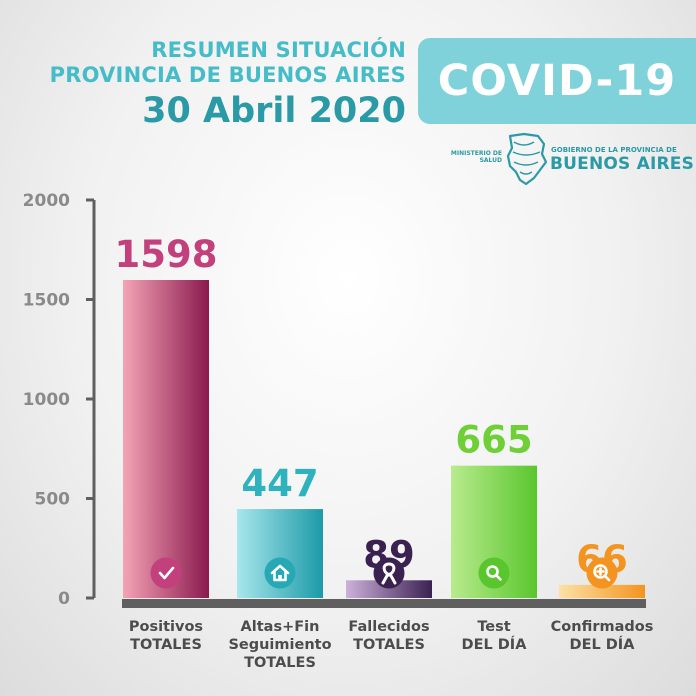  I want to click on y-tick-label: 1500, so click(46, 301).